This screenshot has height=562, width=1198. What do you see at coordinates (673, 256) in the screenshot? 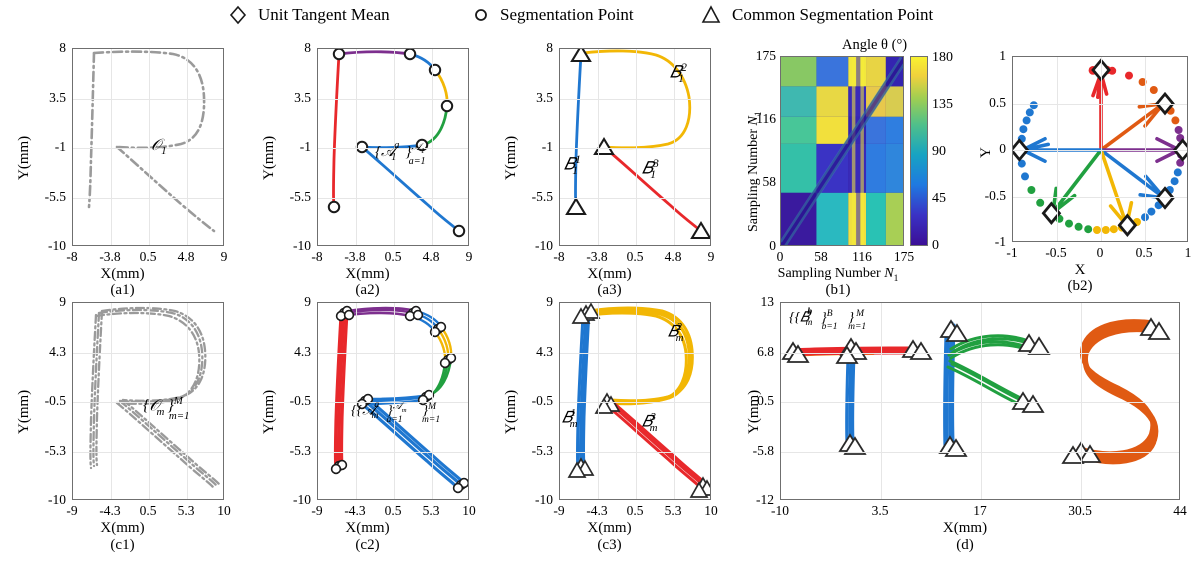
I see `panel-a3-xtick-3: 4.8` at bounding box center [673, 256].